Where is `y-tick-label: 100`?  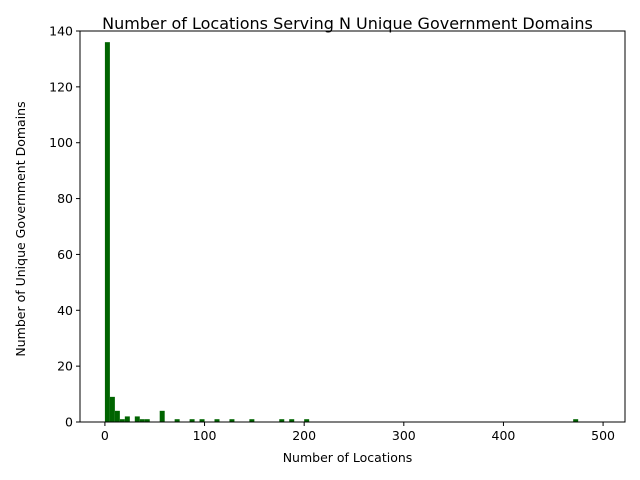 y-tick-label: 100 is located at coordinates (61, 142).